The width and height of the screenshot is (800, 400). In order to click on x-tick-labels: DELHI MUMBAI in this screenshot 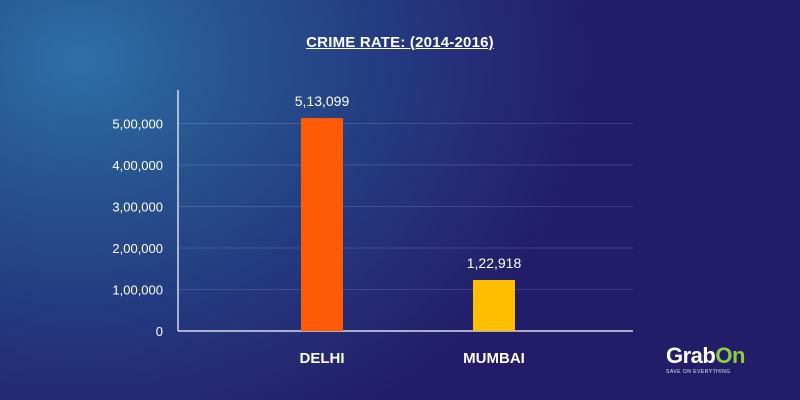, I will do `click(412, 358)`.